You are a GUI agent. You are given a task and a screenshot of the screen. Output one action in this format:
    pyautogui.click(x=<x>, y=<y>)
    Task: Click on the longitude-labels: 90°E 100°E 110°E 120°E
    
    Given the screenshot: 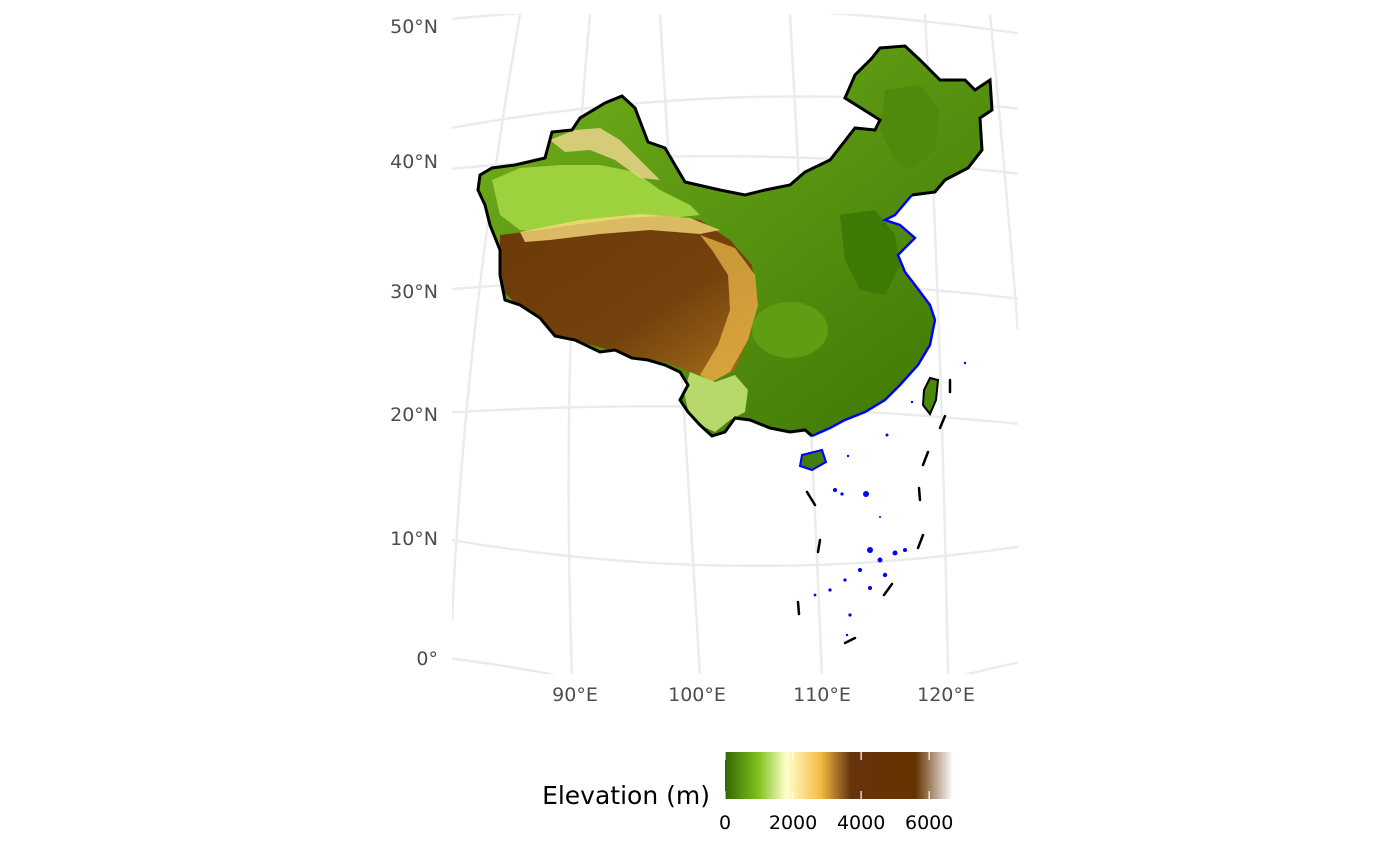 What is the action you would take?
    pyautogui.click(x=763, y=695)
    